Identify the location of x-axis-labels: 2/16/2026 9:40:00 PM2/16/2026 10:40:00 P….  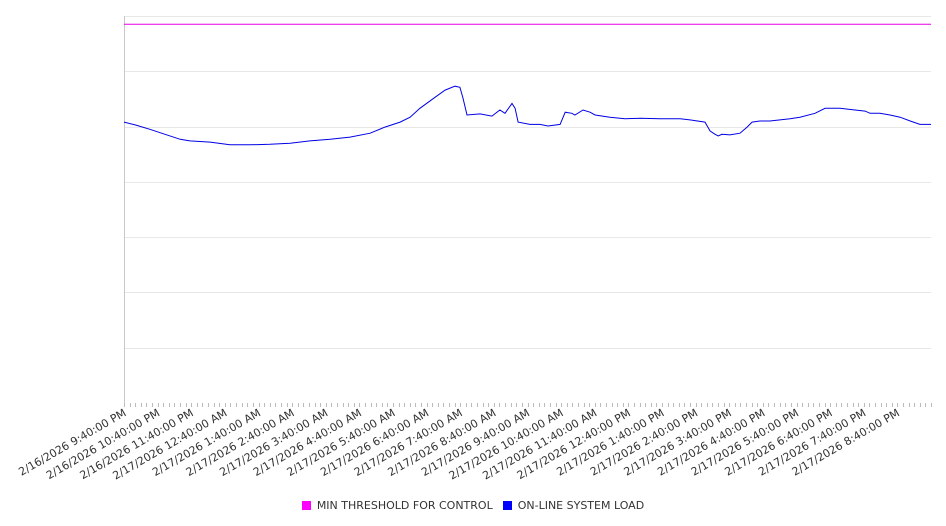
(458, 444).